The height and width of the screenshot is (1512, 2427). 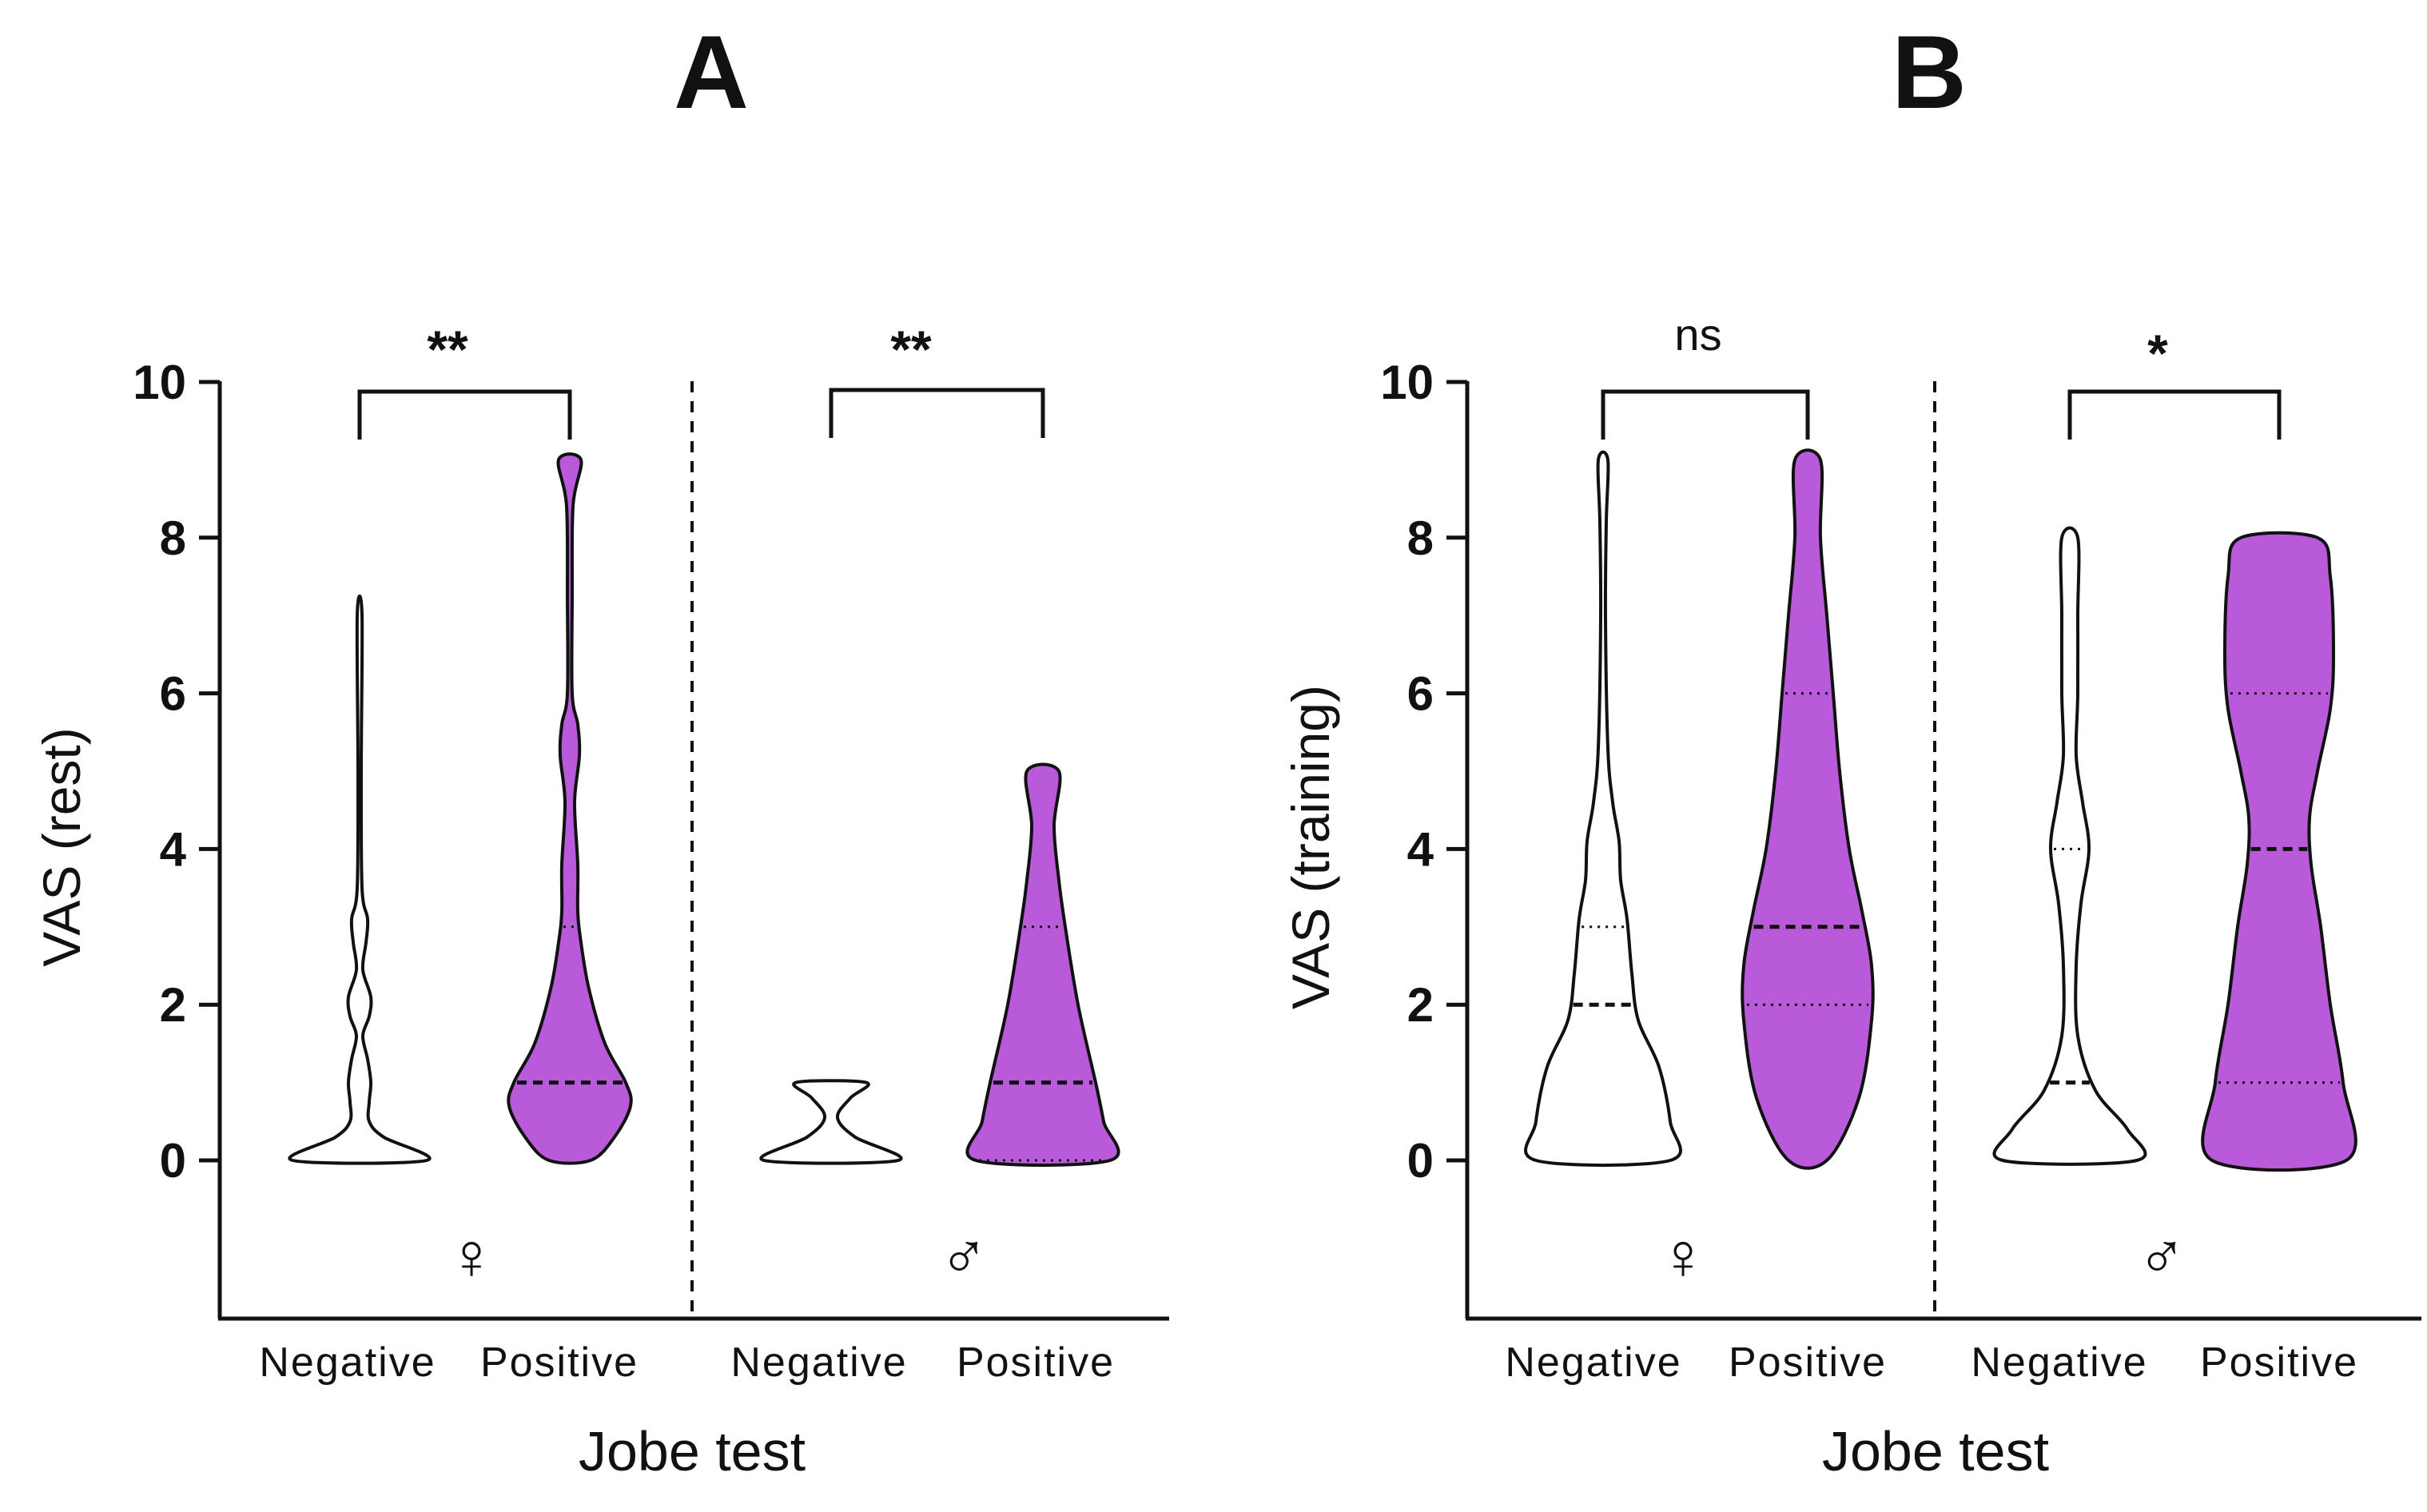 I want to click on panel-a-sig-female: **, so click(x=447, y=349).